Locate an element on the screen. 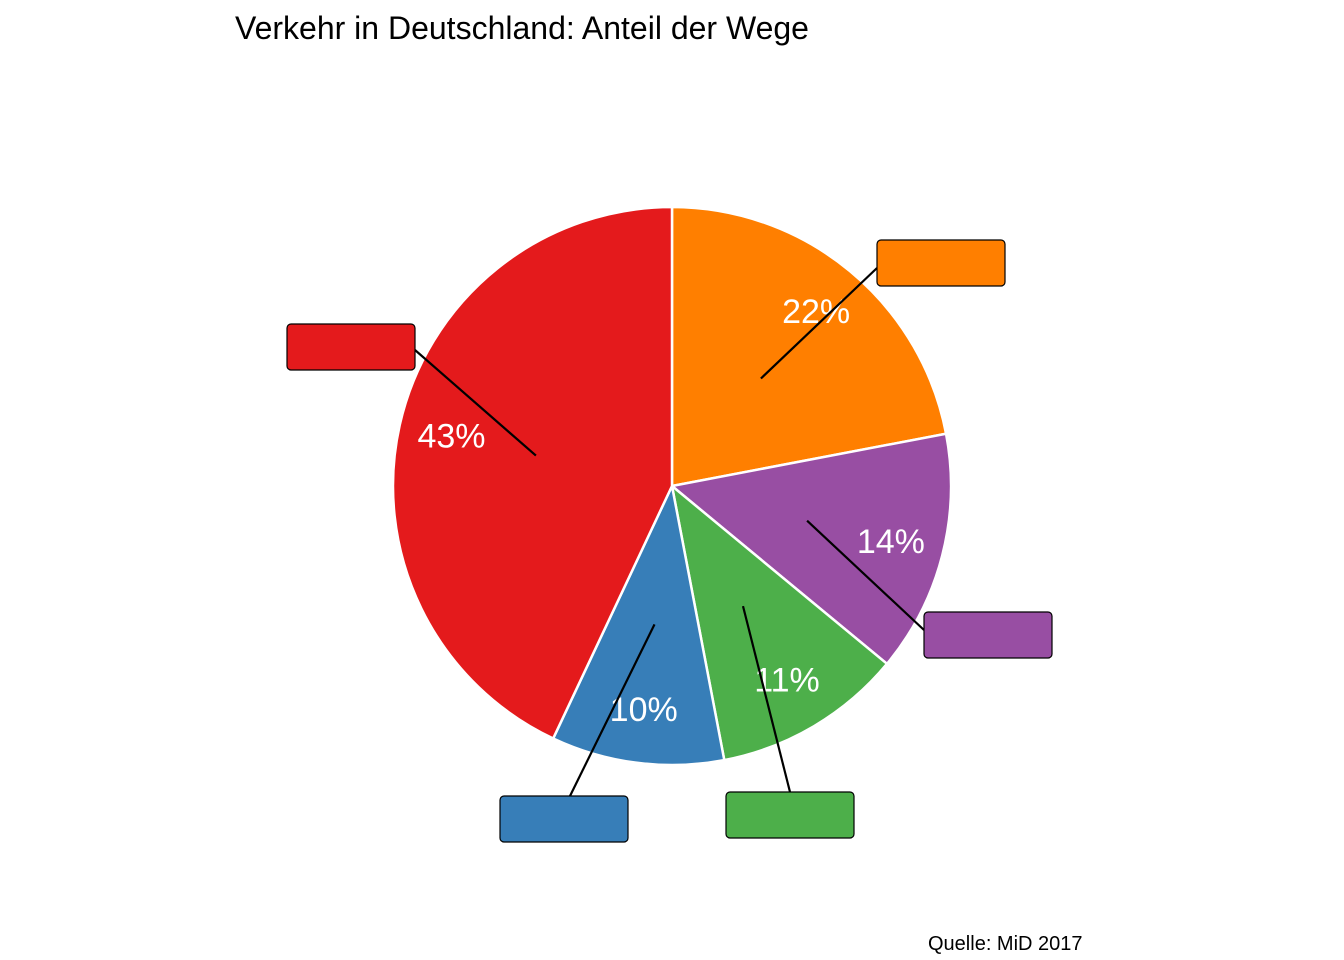 The width and height of the screenshot is (1344, 960). chart-caption: Quelle: MiD 2017 is located at coordinates (1005, 944).